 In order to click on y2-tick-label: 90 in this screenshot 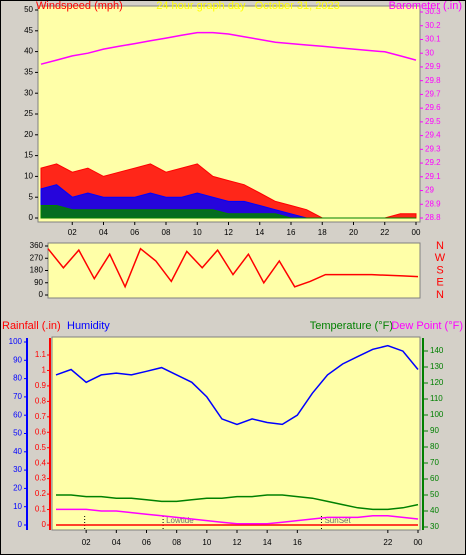, I will do `click(434, 430)`.